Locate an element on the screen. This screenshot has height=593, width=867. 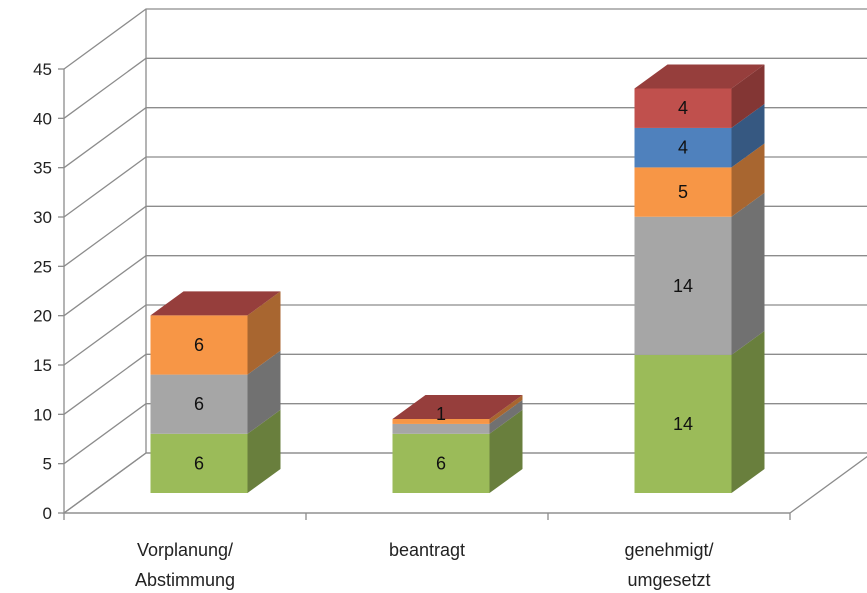
y-tick-label: 10 is located at coordinates (42, 414).